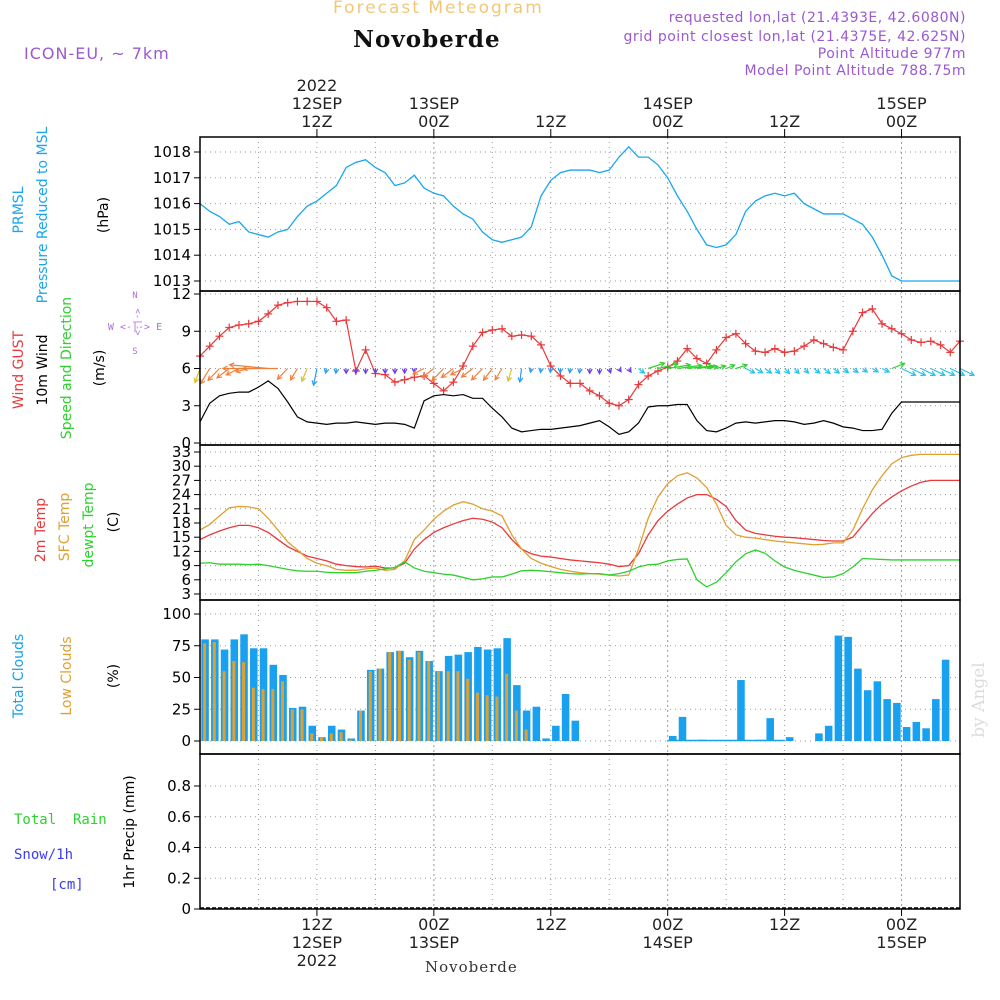 This screenshot has height=1000, width=1000. Describe the element at coordinates (172, 255) in the screenshot. I see `y-tick-label: 1014` at that location.